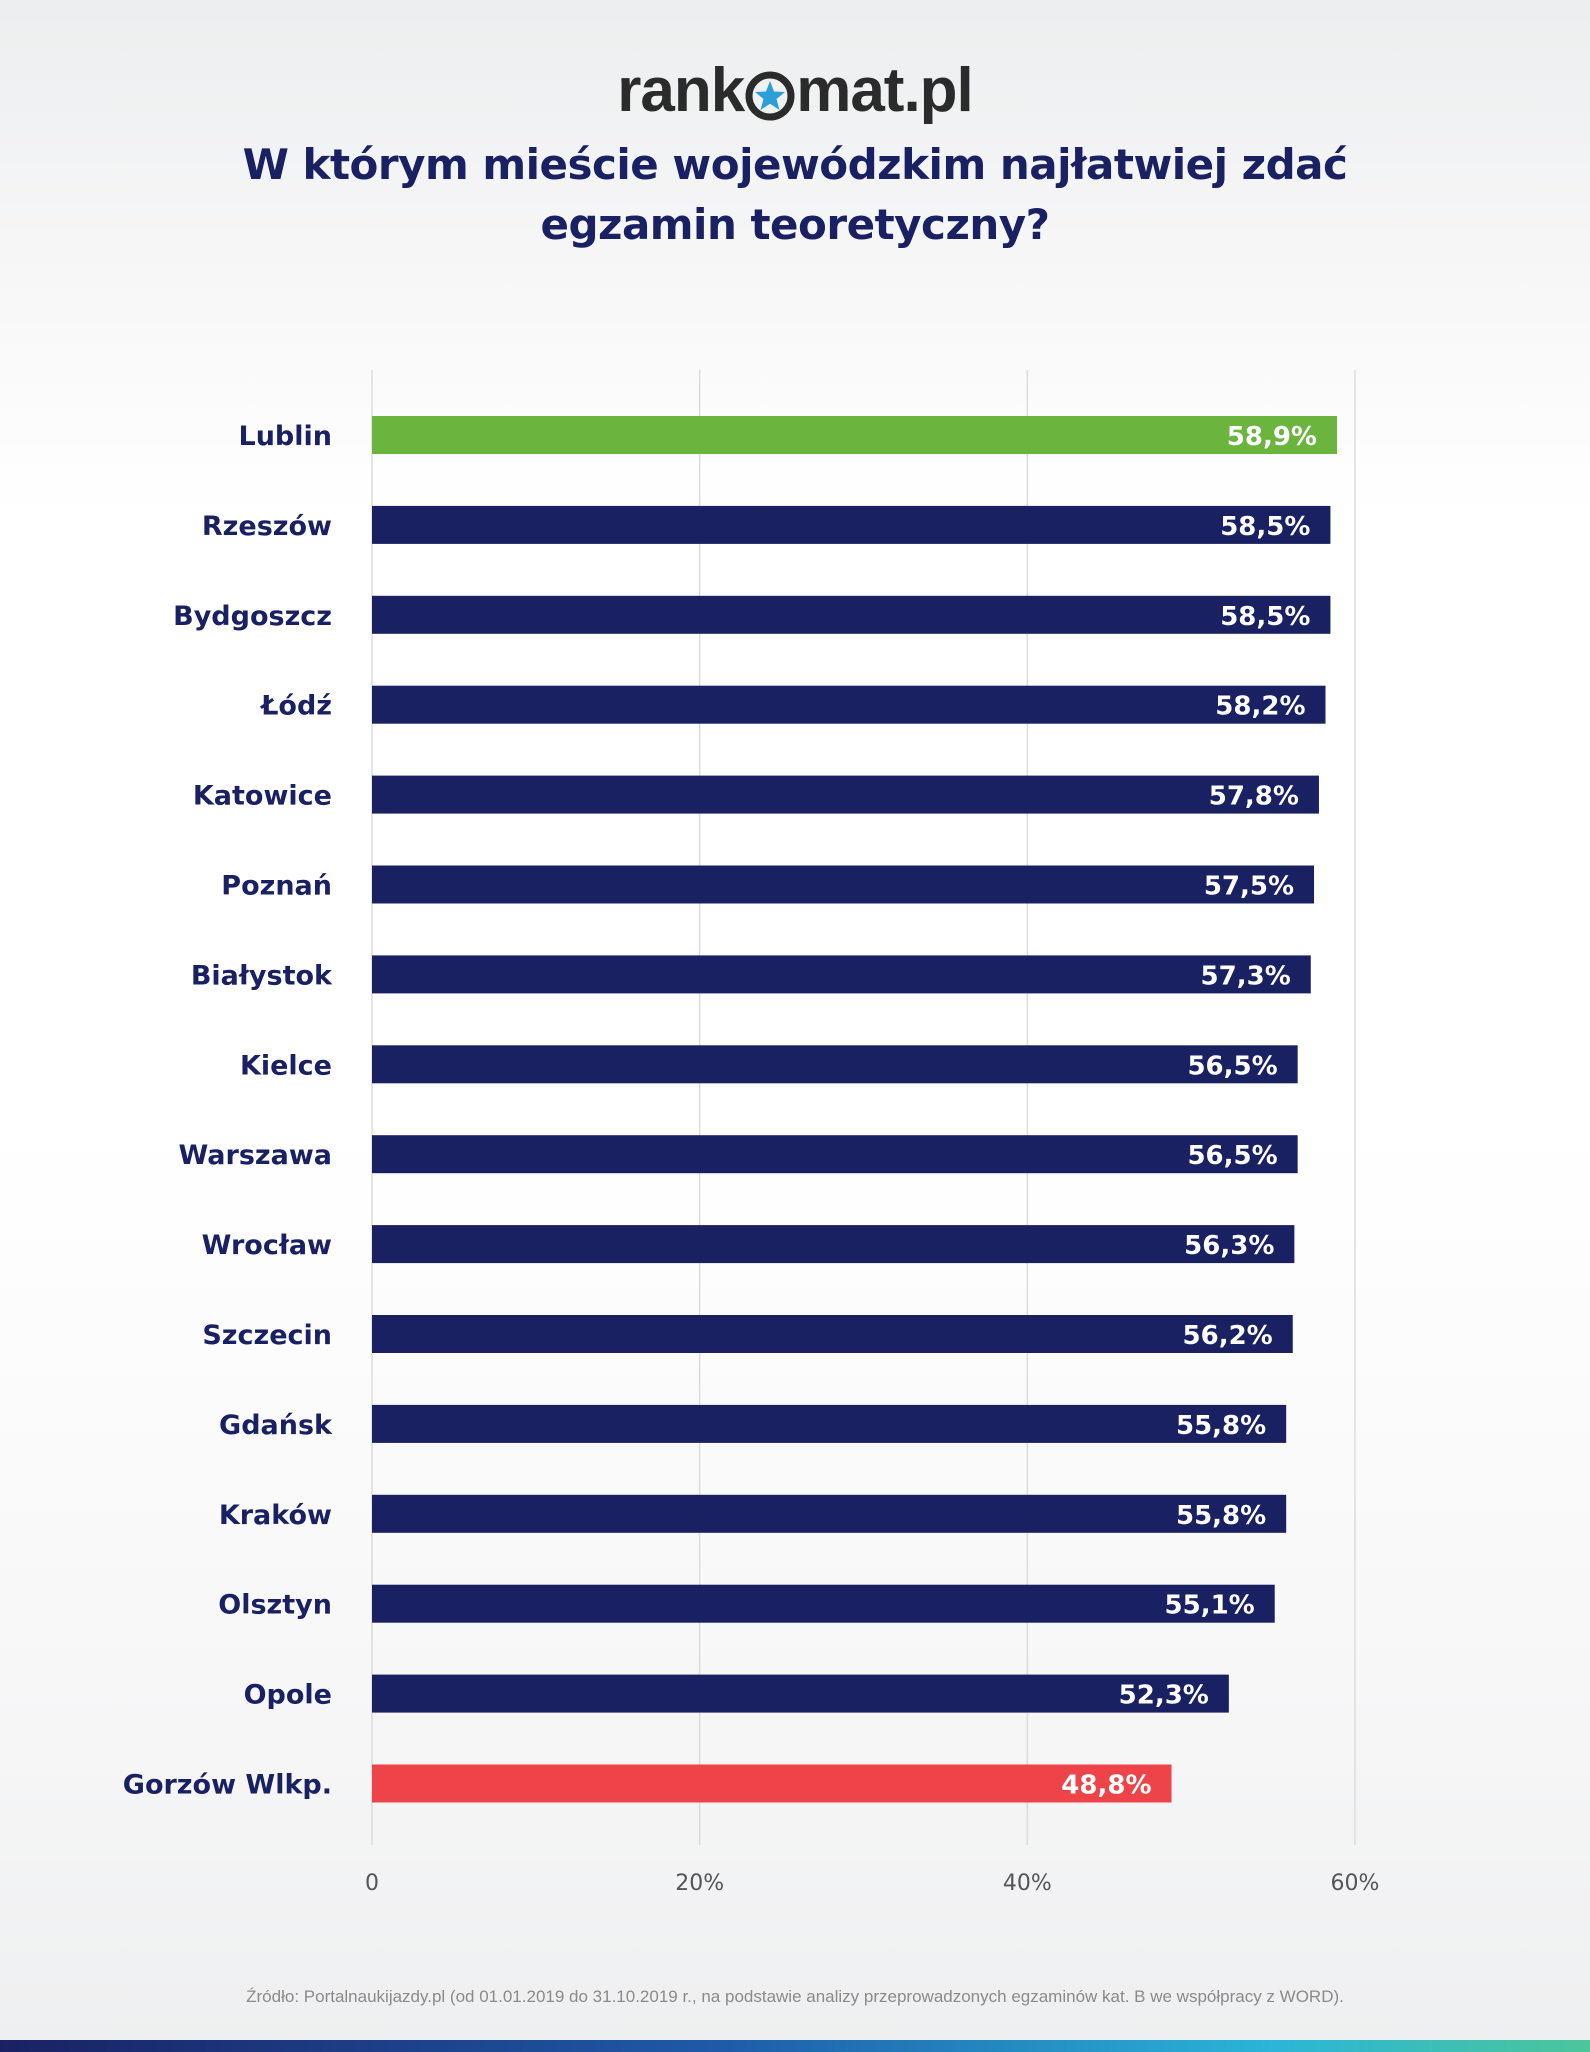  Describe the element at coordinates (1355, 1883) in the screenshot. I see `x-tick-label: 60%` at that location.